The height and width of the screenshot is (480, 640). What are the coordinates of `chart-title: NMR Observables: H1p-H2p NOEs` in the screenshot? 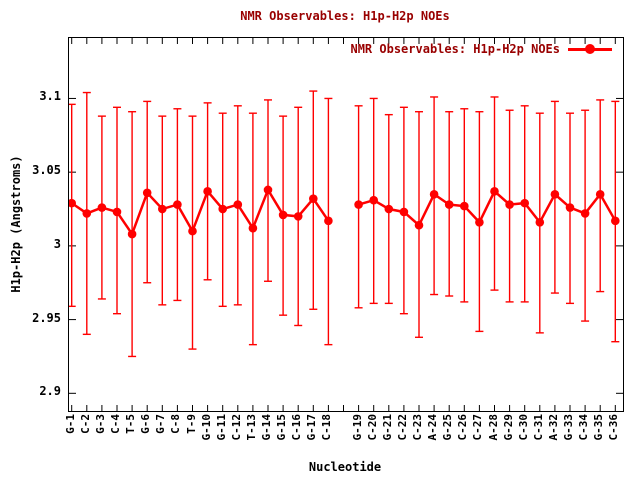 It's located at (345, 16).